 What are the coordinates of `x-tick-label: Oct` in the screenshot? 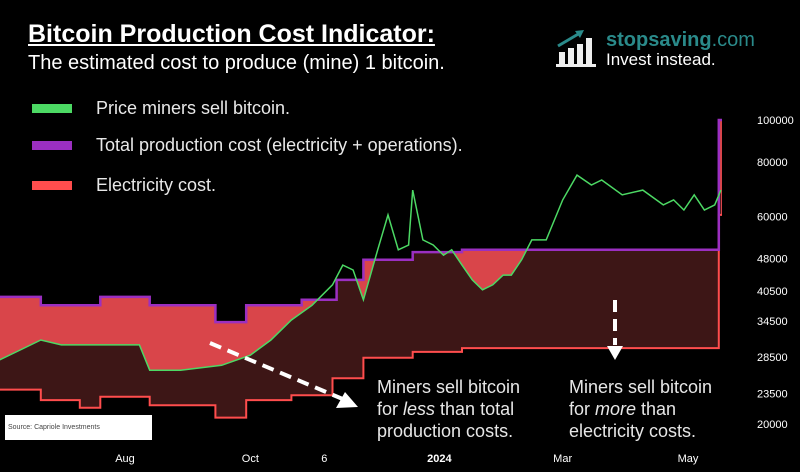 It's located at (250, 459).